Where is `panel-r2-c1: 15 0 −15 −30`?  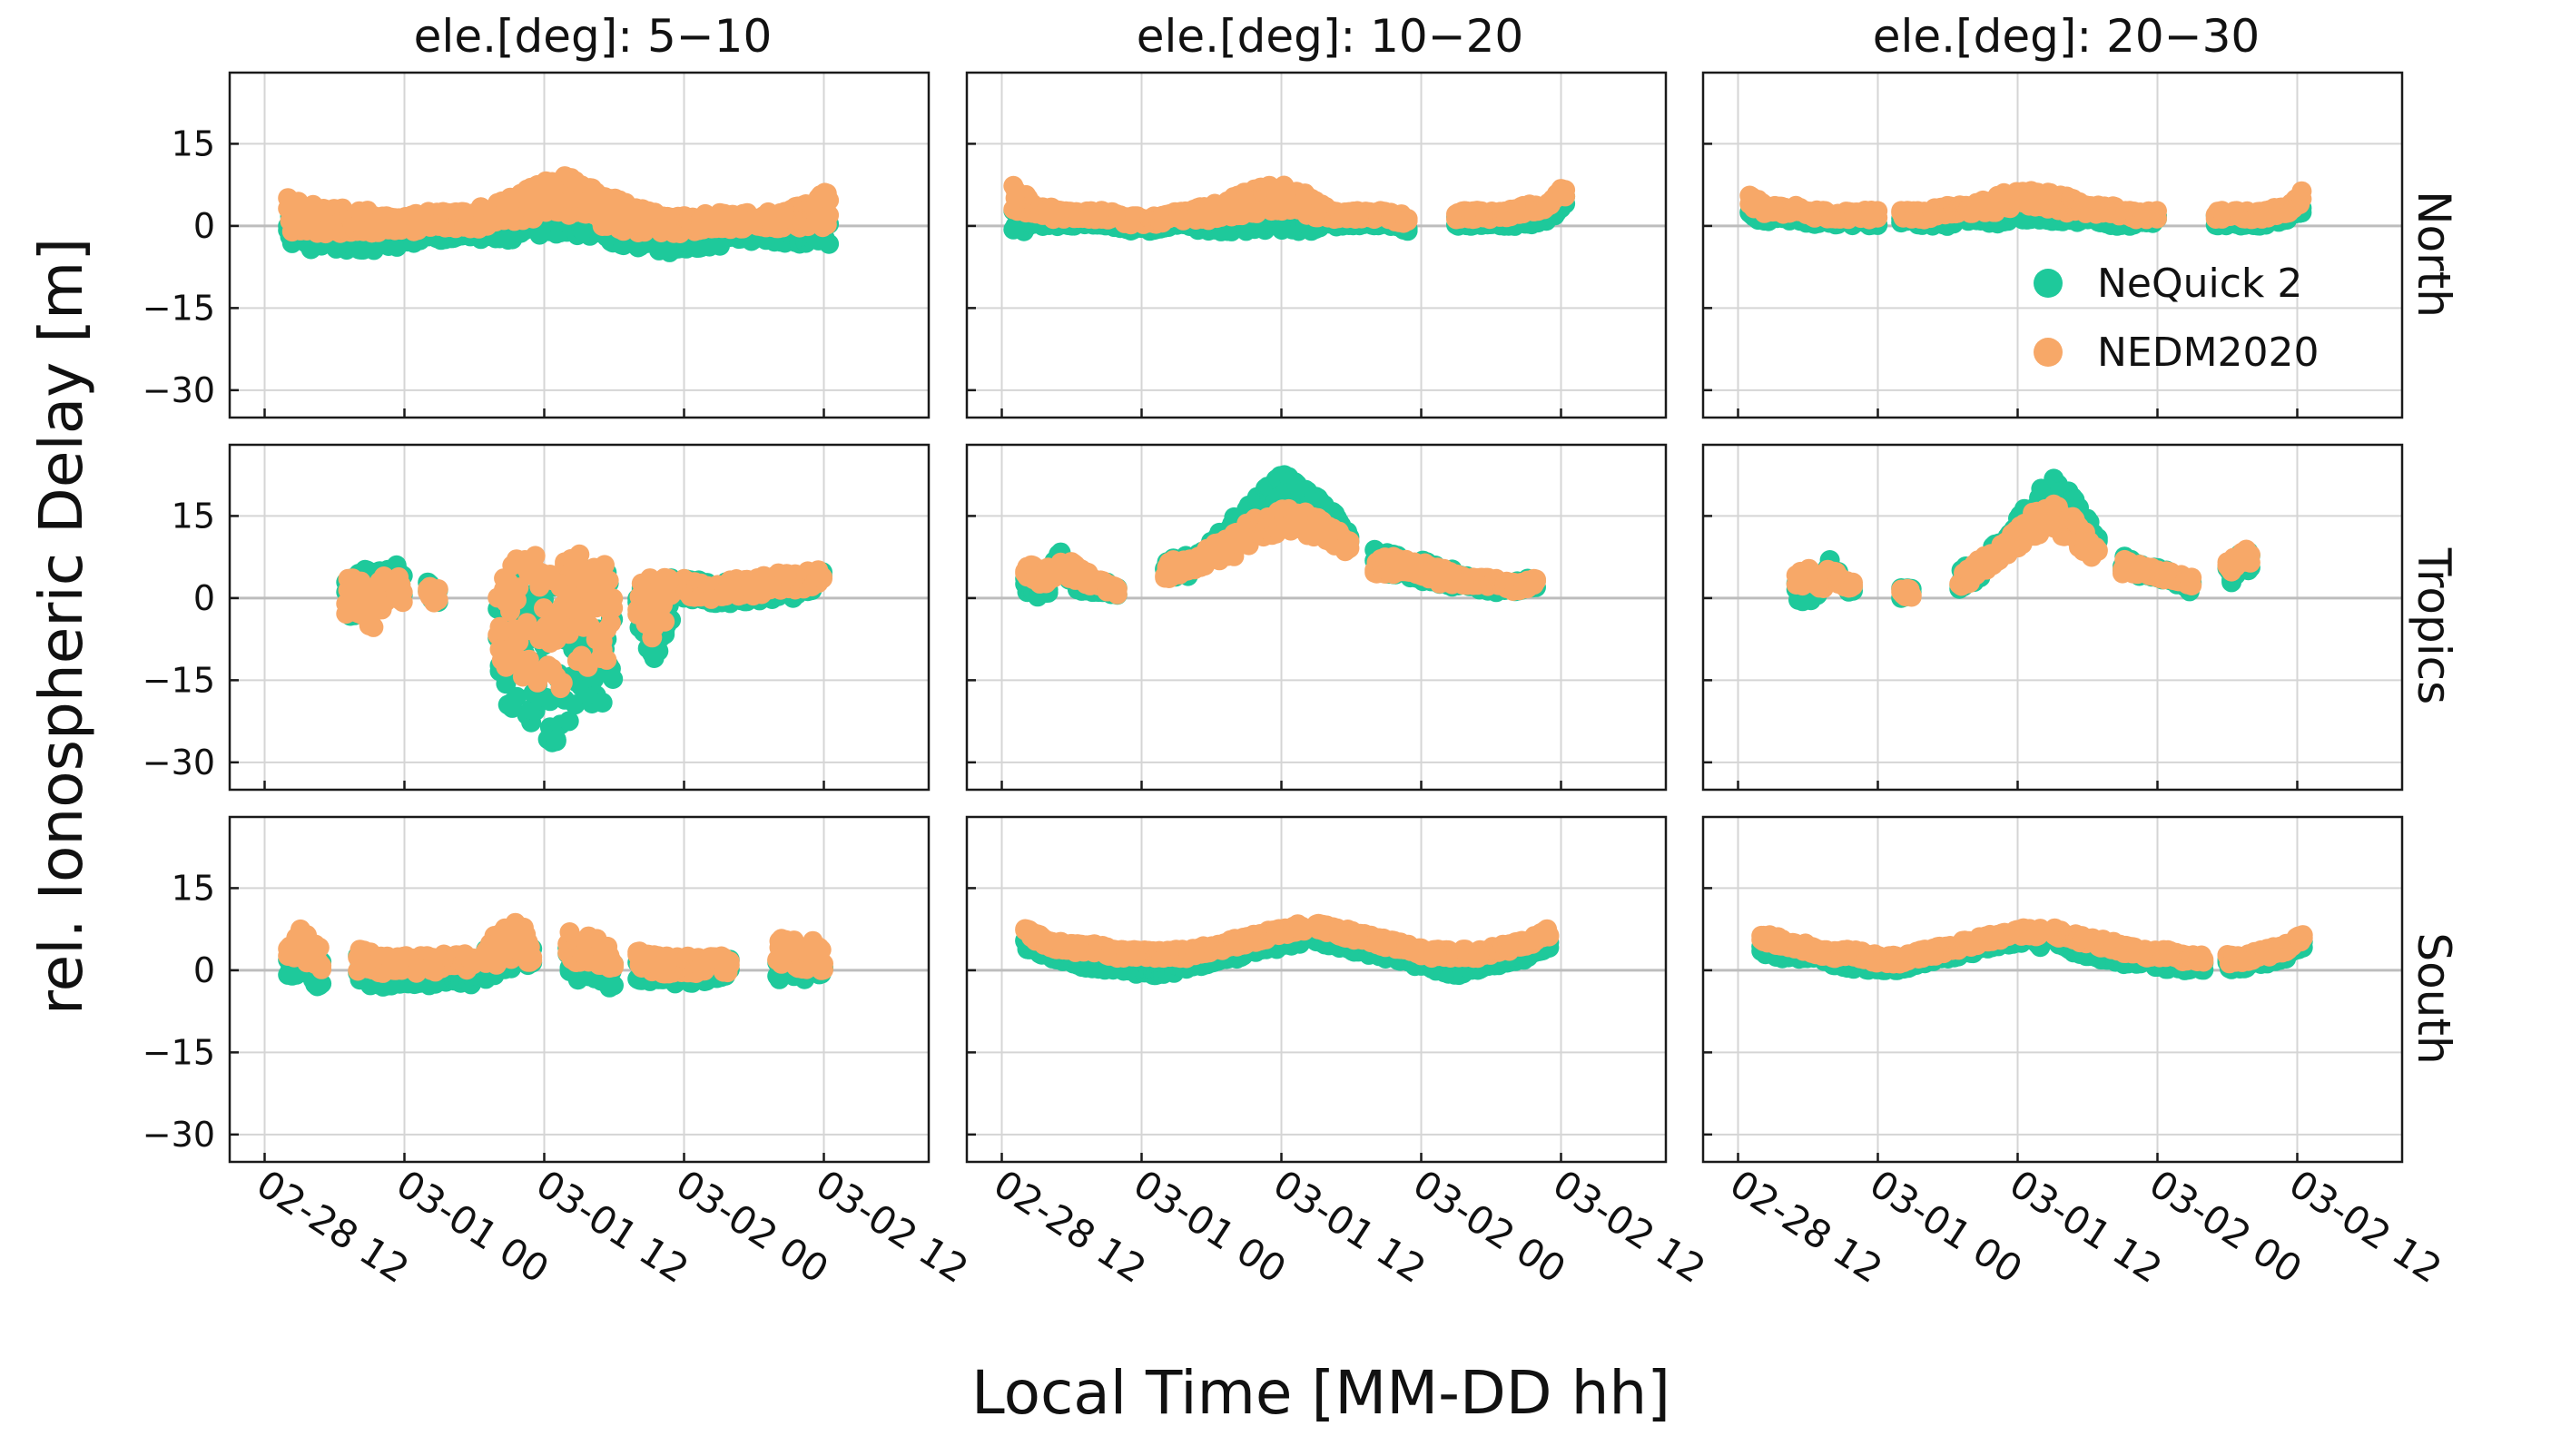 panel-r2-c1: 15 0 −15 −30 is located at coordinates (537, 617).